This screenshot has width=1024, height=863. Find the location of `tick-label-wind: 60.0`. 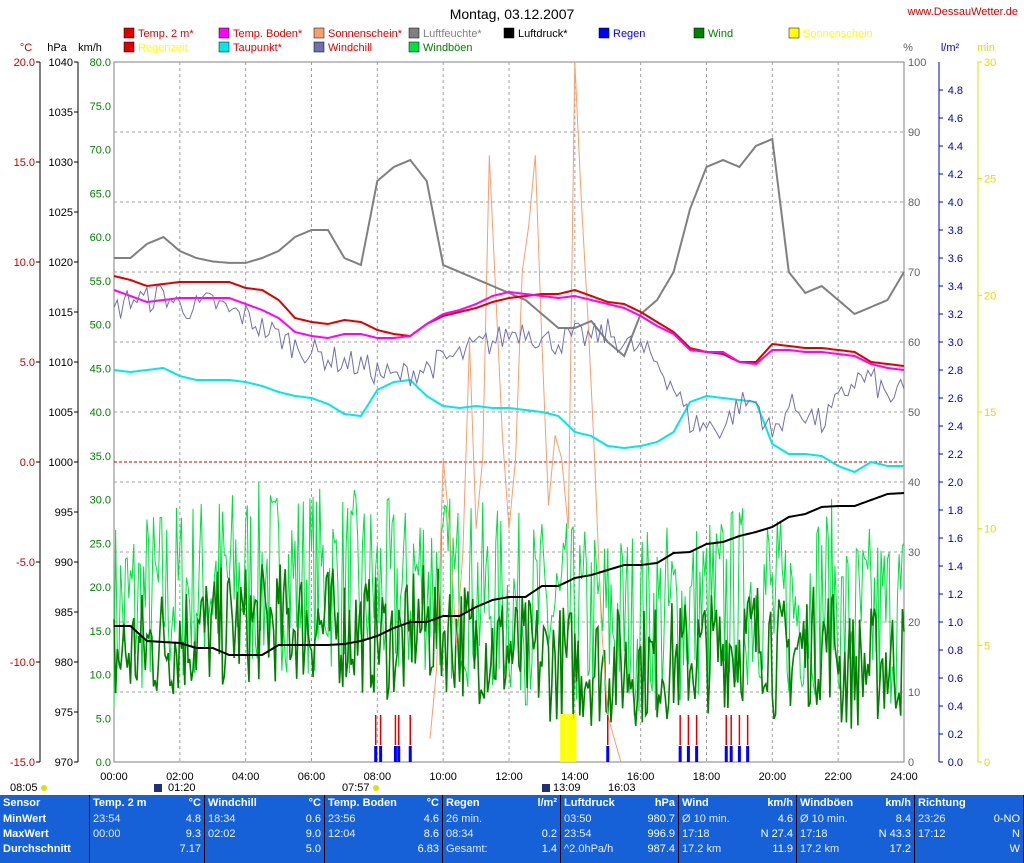

tick-label-wind: 60.0 is located at coordinates (100, 238).